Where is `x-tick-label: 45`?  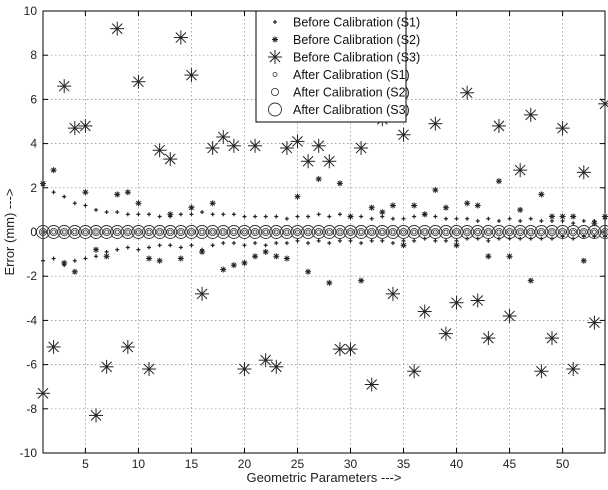
x-tick-label: 45 is located at coordinates (510, 464).